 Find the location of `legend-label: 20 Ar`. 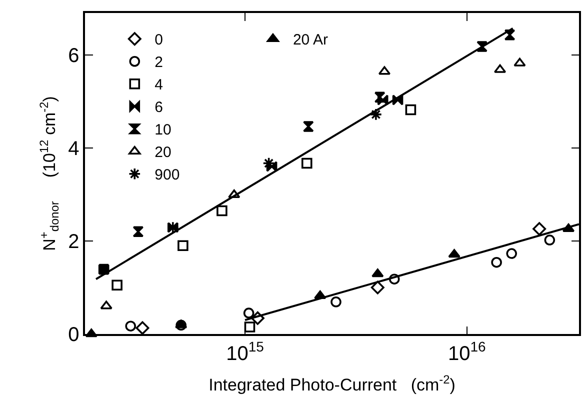

legend-label: 20 Ar is located at coordinates (310, 40).